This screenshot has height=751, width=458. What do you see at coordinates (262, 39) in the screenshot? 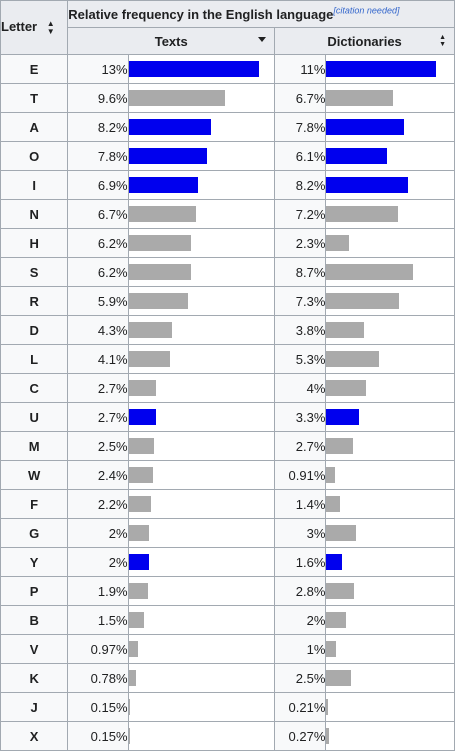
I see `sort-descending-icon` at bounding box center [262, 39].